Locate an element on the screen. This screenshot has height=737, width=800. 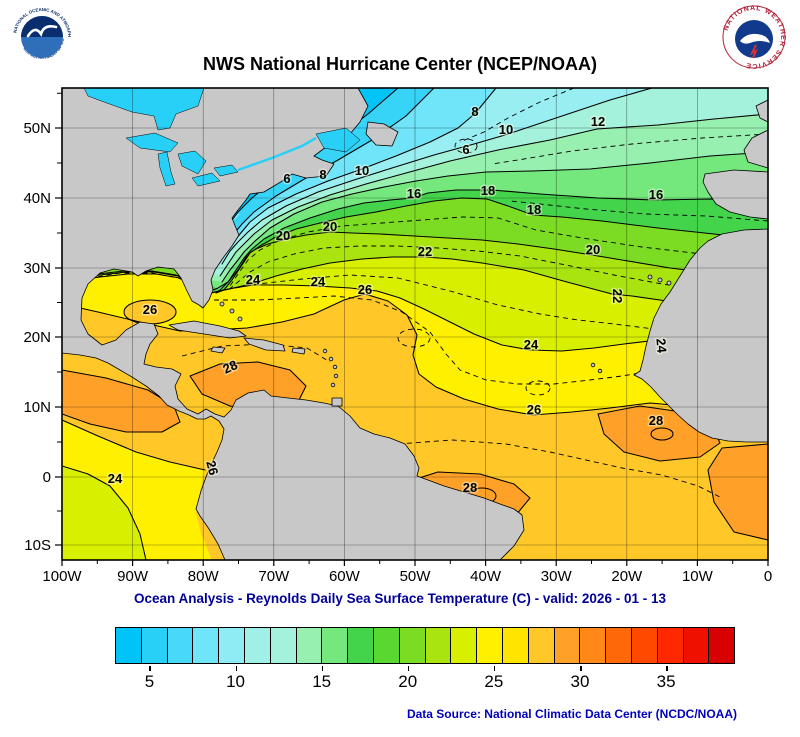
colorbar is located at coordinates (425, 645).